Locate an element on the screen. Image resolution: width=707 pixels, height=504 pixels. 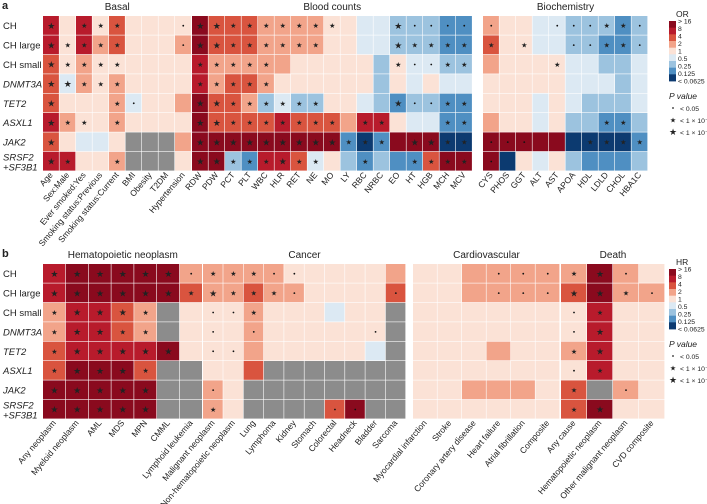
pvalue-label: < 1 × 10⁻¹⁰ is located at coordinates (693, 381).